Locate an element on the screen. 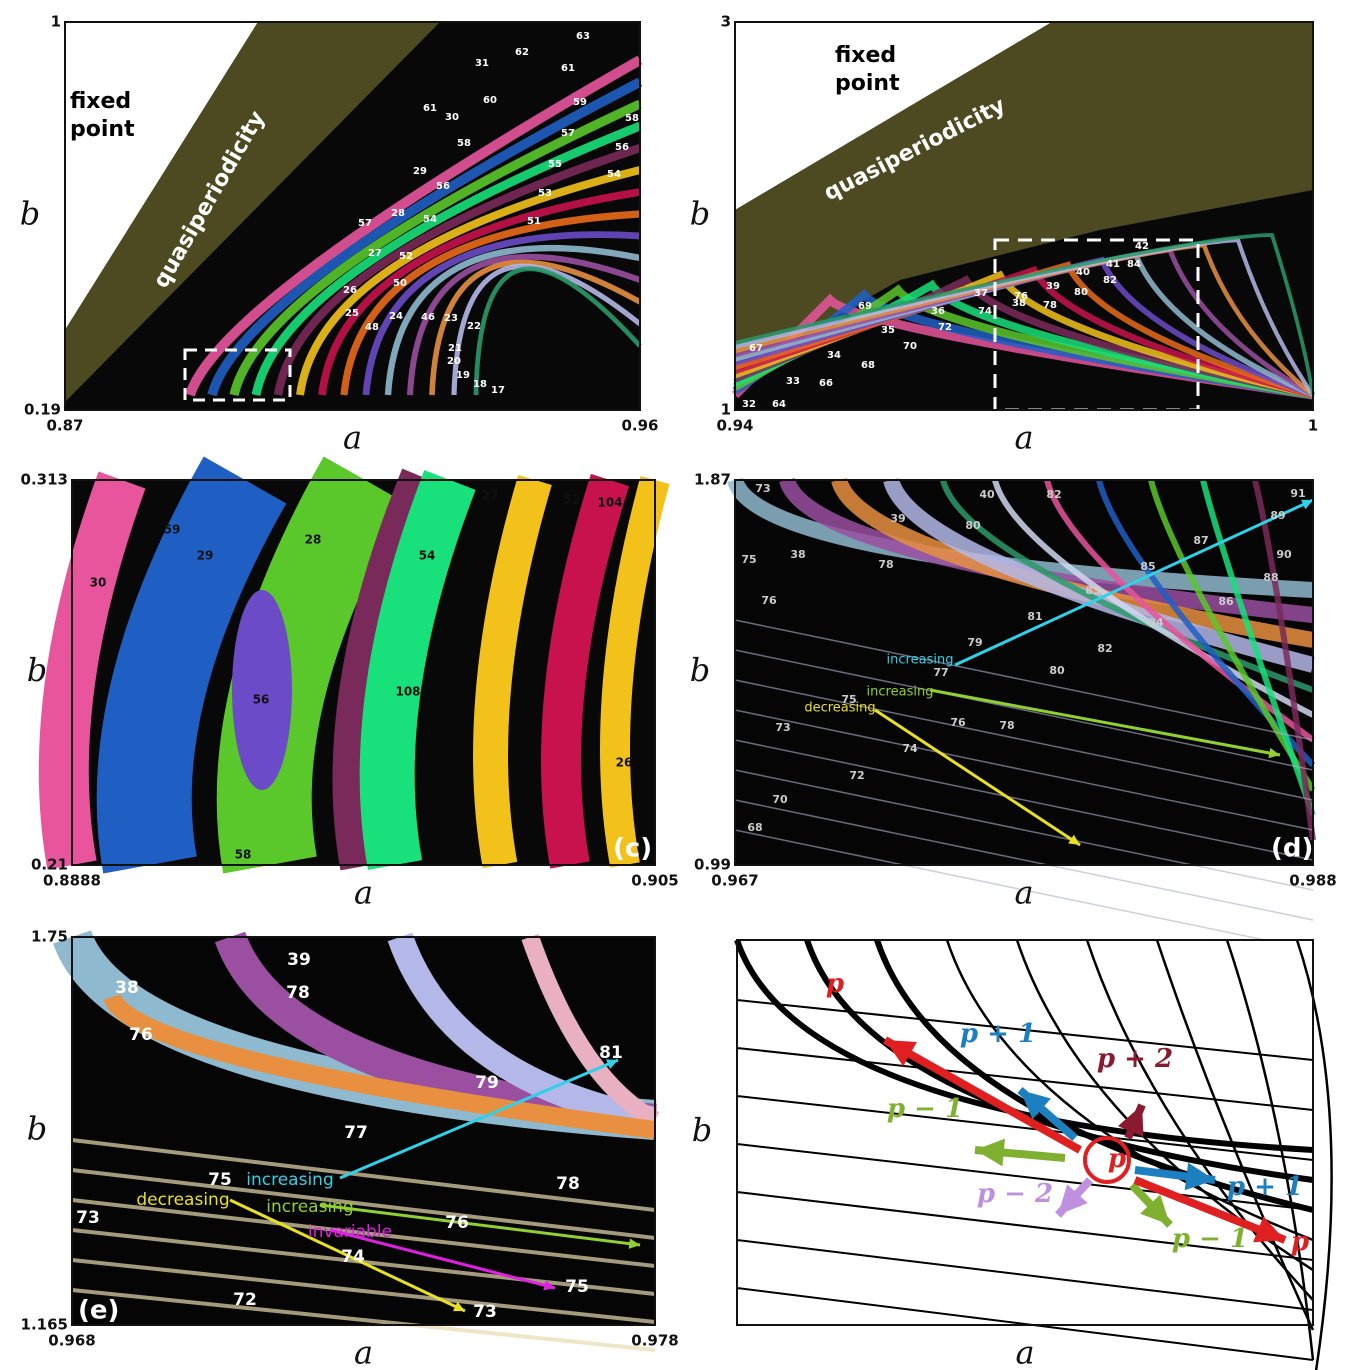 The image size is (1345, 1370). y-tick-label: 0.99 is located at coordinates (712, 865).